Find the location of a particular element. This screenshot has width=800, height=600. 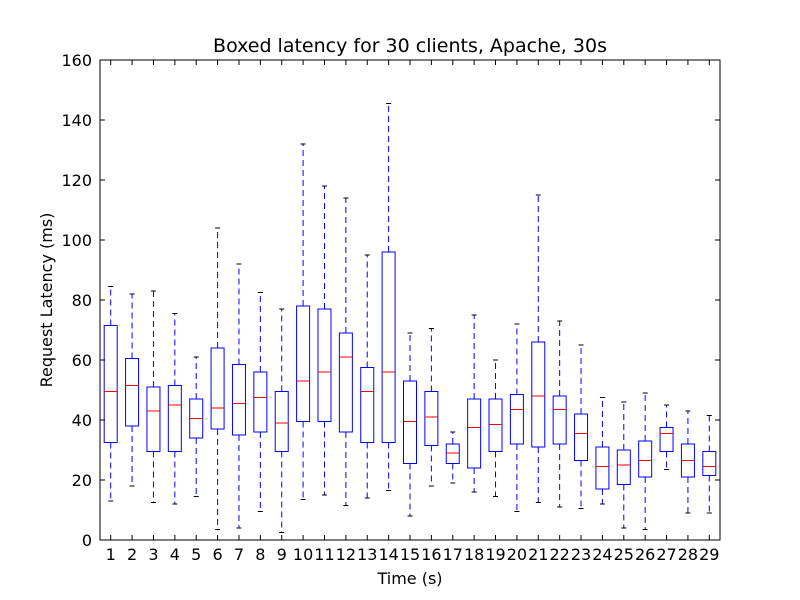

y-tick-label: 140 is located at coordinates (76, 120).